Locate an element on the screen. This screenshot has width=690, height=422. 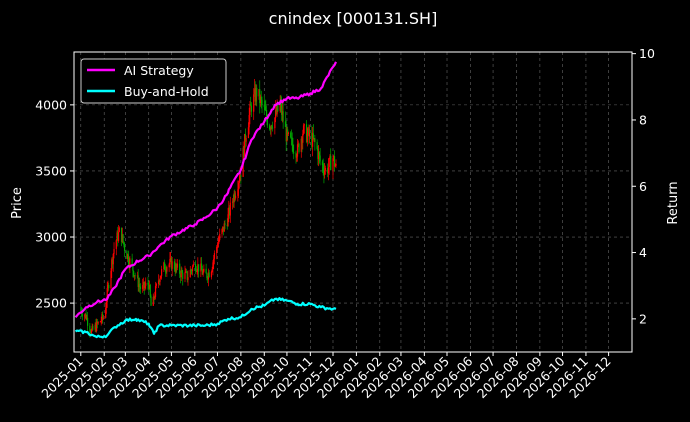
legend: AI Strategy Buy-and-Hold is located at coordinates (153, 81).